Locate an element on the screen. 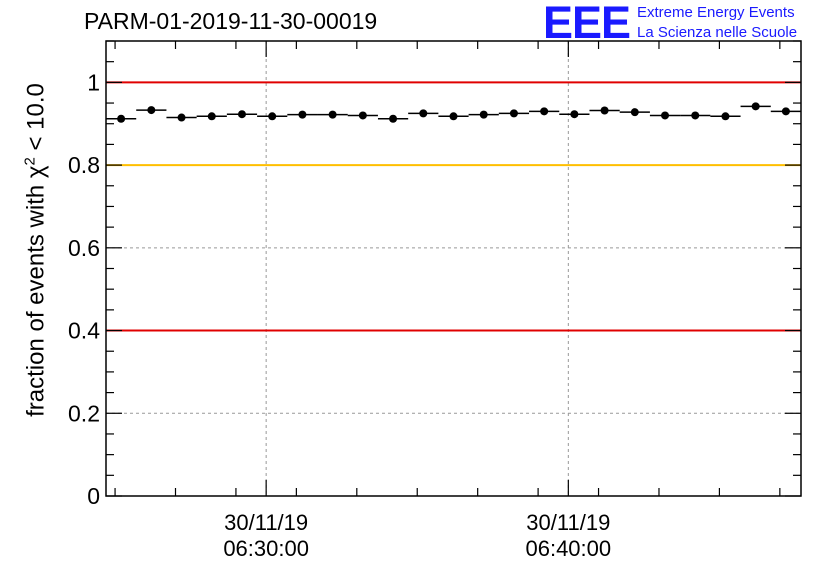 The height and width of the screenshot is (572, 836). eee-logo: EEE is located at coordinates (587, 24).